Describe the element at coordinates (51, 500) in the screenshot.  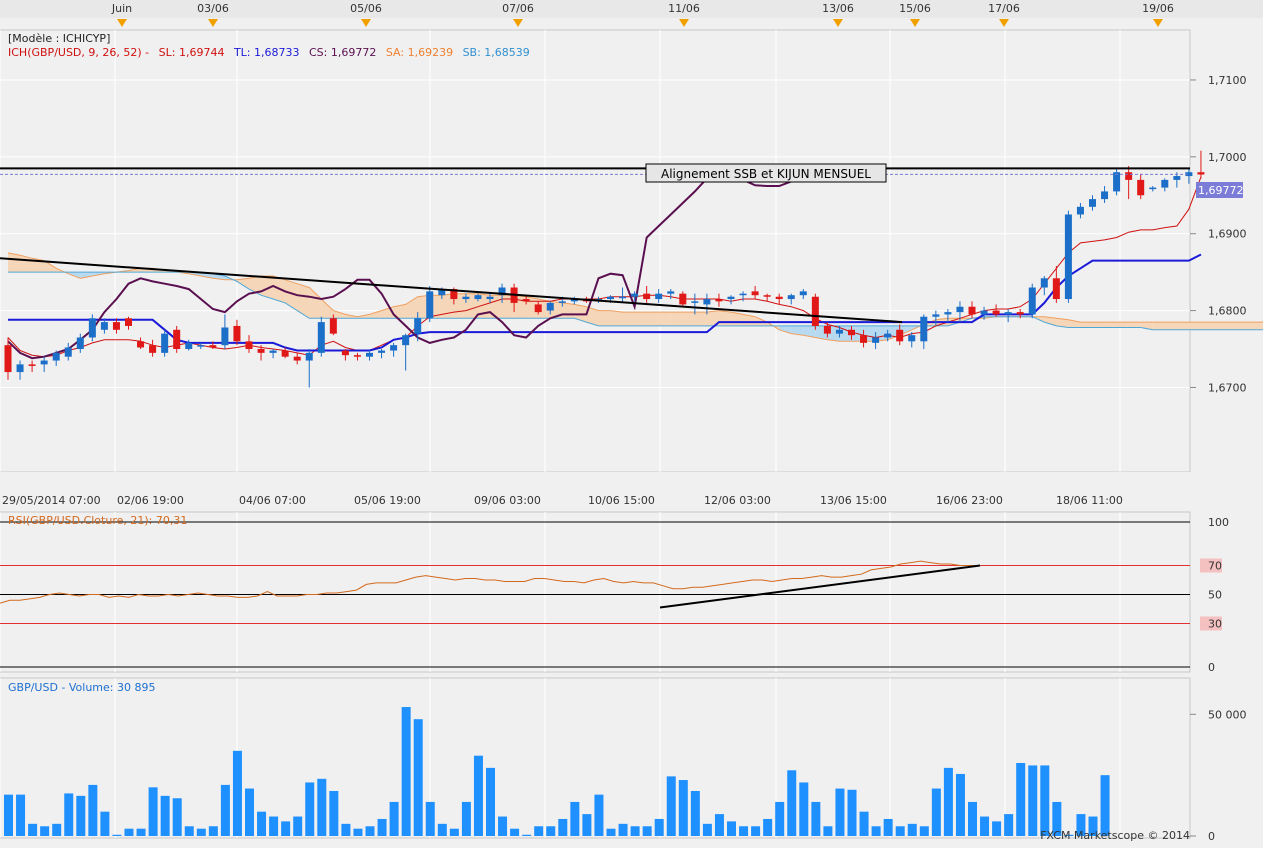
I see `time-tick-label: 29/05/2014 07:00` at that location.